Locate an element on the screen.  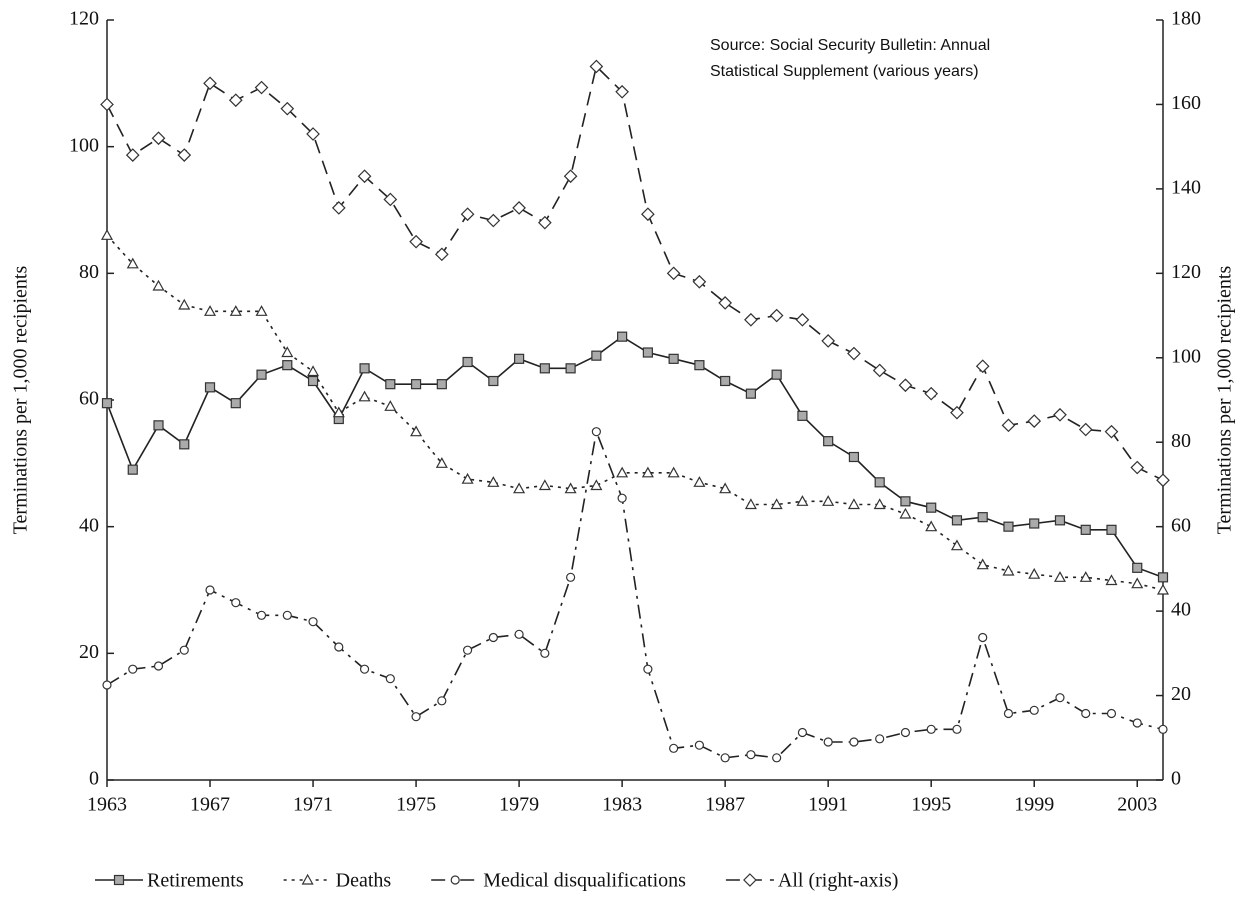
y2-axis-label: Terminations per 1,000 recipients is located at coordinates (1225, 400).